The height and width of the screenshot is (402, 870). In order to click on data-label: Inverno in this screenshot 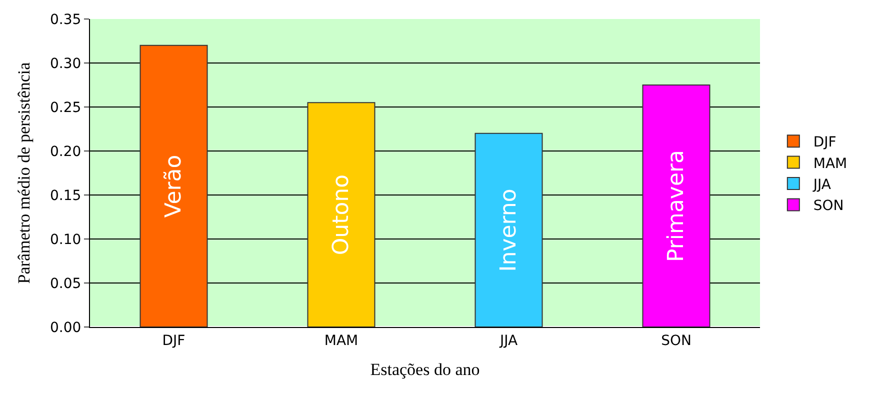, I will do `click(509, 230)`.